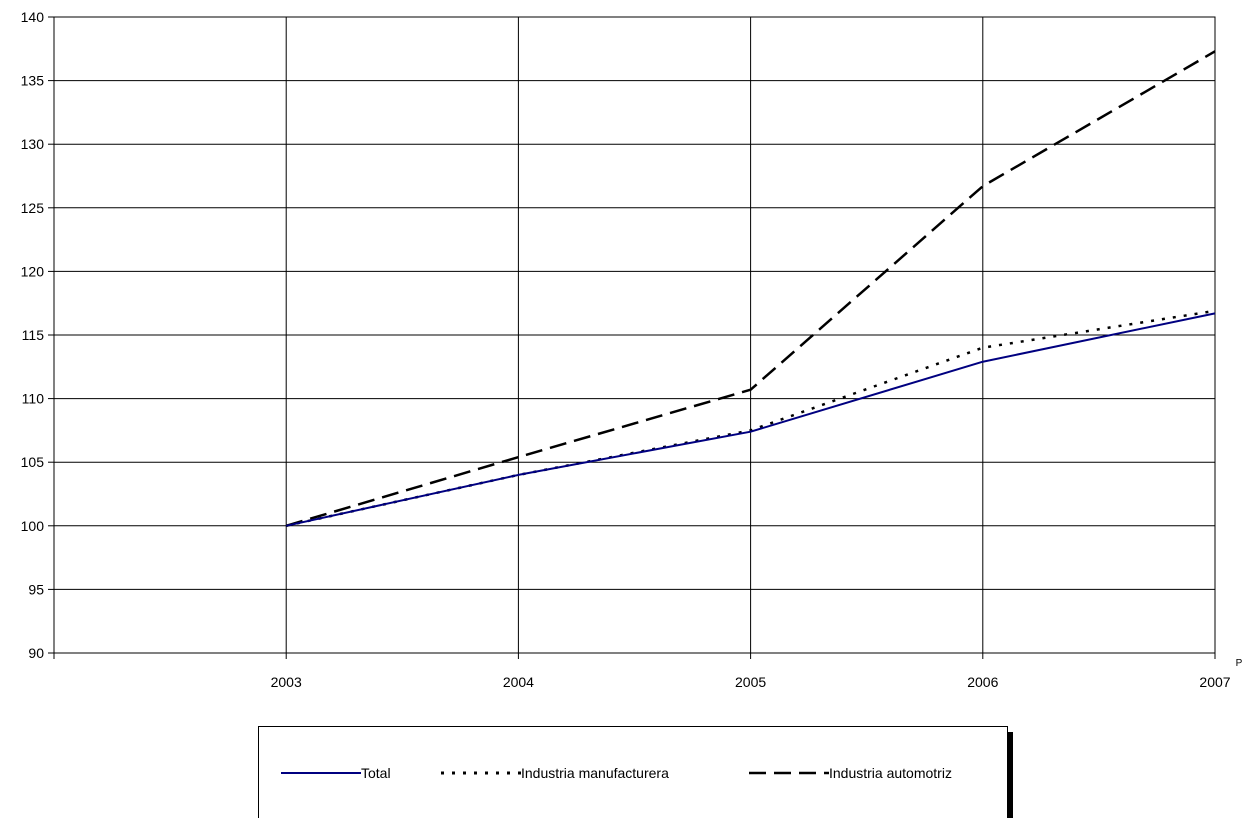  Describe the element at coordinates (890, 773) in the screenshot. I see `legend-label-industria-automotriz: Industria automotriz` at that location.